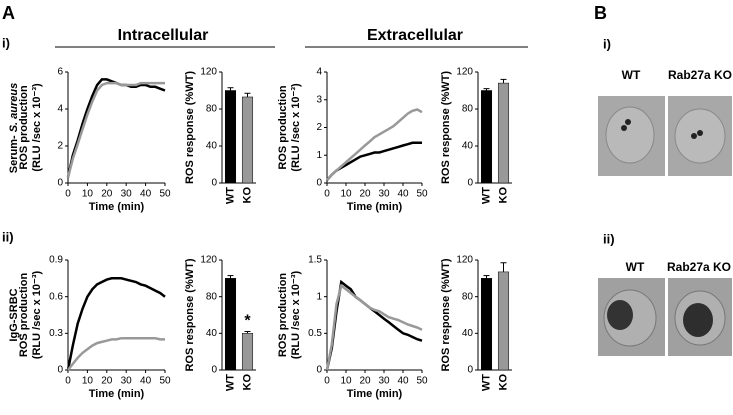  Describe the element at coordinates (600, 13) in the screenshot. I see `panel-label: B` at that location.